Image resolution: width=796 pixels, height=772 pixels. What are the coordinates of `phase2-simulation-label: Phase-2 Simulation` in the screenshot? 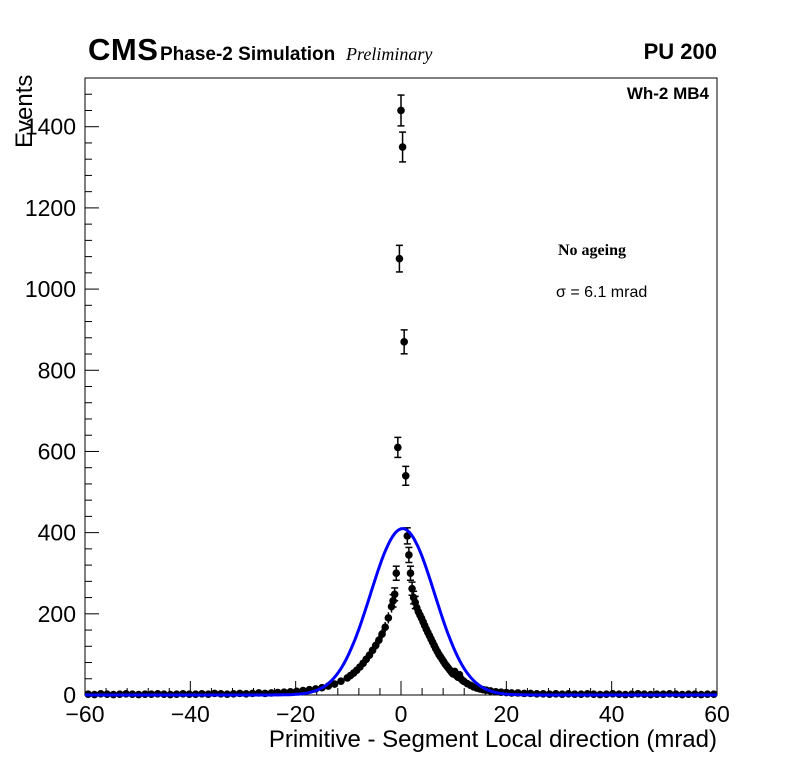 It's located at (248, 54).